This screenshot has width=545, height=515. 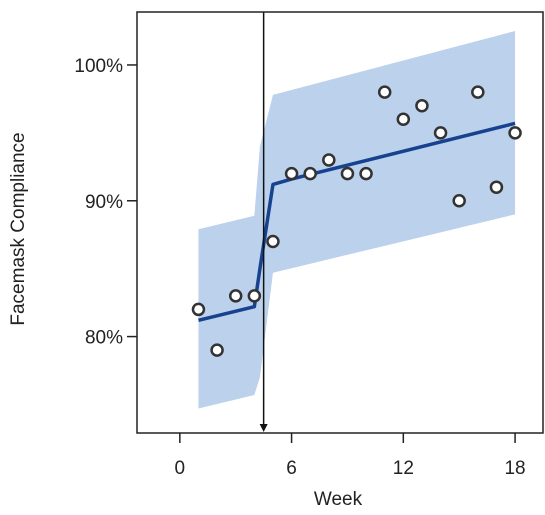 What do you see at coordinates (104, 338) in the screenshot?
I see `y-tick-label: 80%` at bounding box center [104, 338].